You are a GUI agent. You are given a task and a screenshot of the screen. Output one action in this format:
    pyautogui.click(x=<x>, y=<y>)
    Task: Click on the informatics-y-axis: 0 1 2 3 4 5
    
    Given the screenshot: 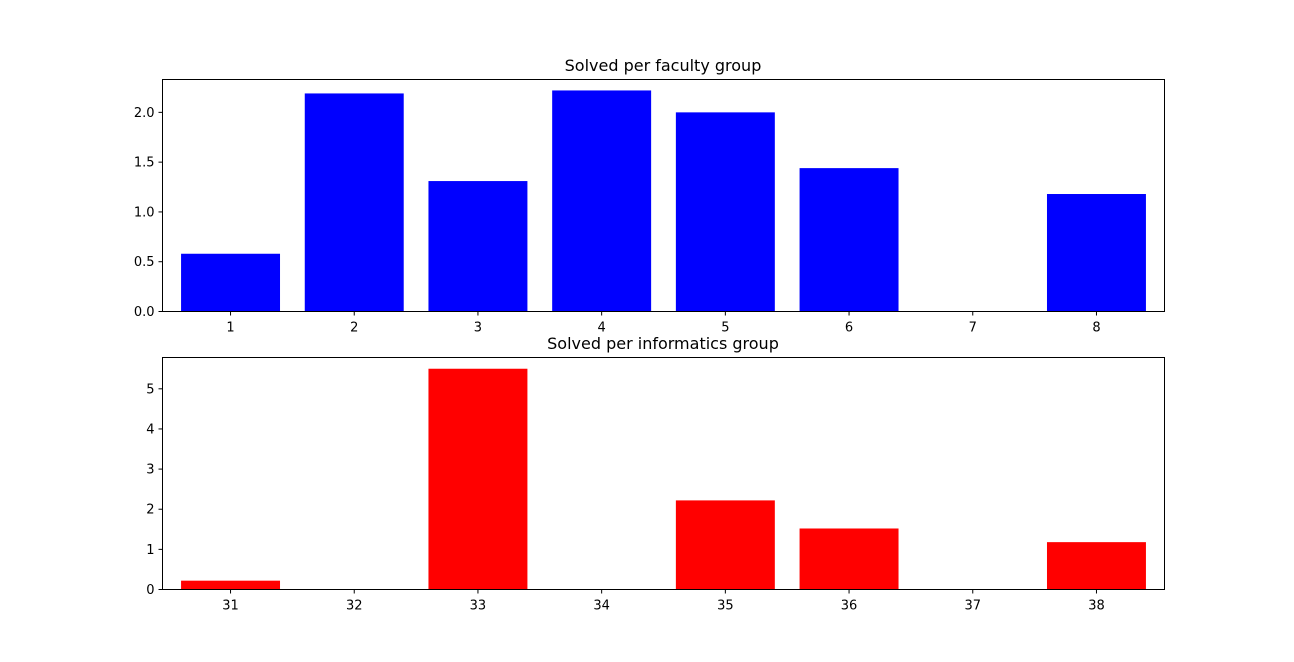 What is the action you would take?
    pyautogui.click(x=154, y=490)
    